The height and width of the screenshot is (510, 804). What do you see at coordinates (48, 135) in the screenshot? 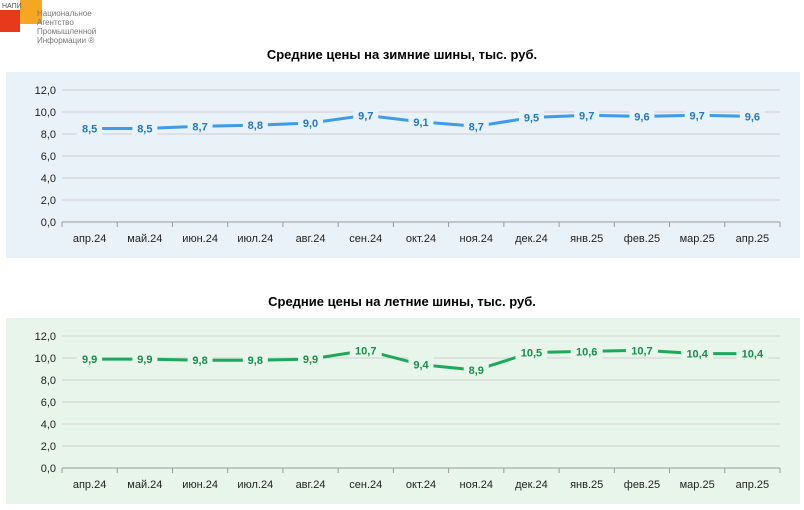
I see `winter-ytick-label: 8,0` at bounding box center [48, 135].